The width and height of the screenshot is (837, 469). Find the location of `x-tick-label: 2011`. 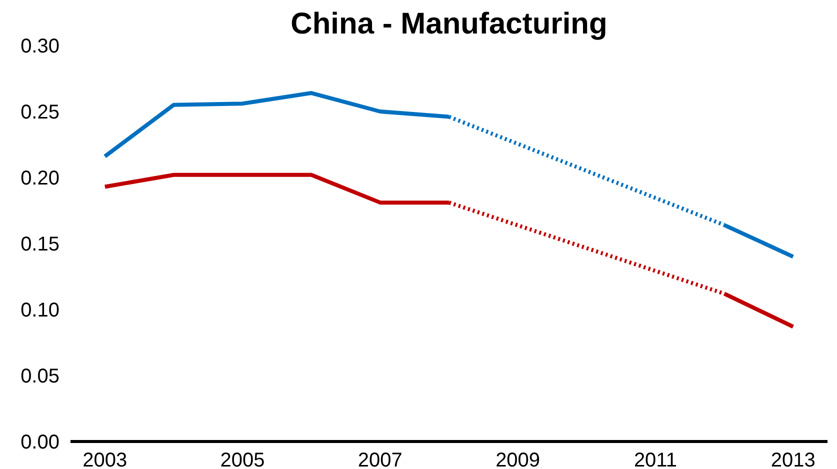

x-tick-label: 2011 is located at coordinates (655, 459).